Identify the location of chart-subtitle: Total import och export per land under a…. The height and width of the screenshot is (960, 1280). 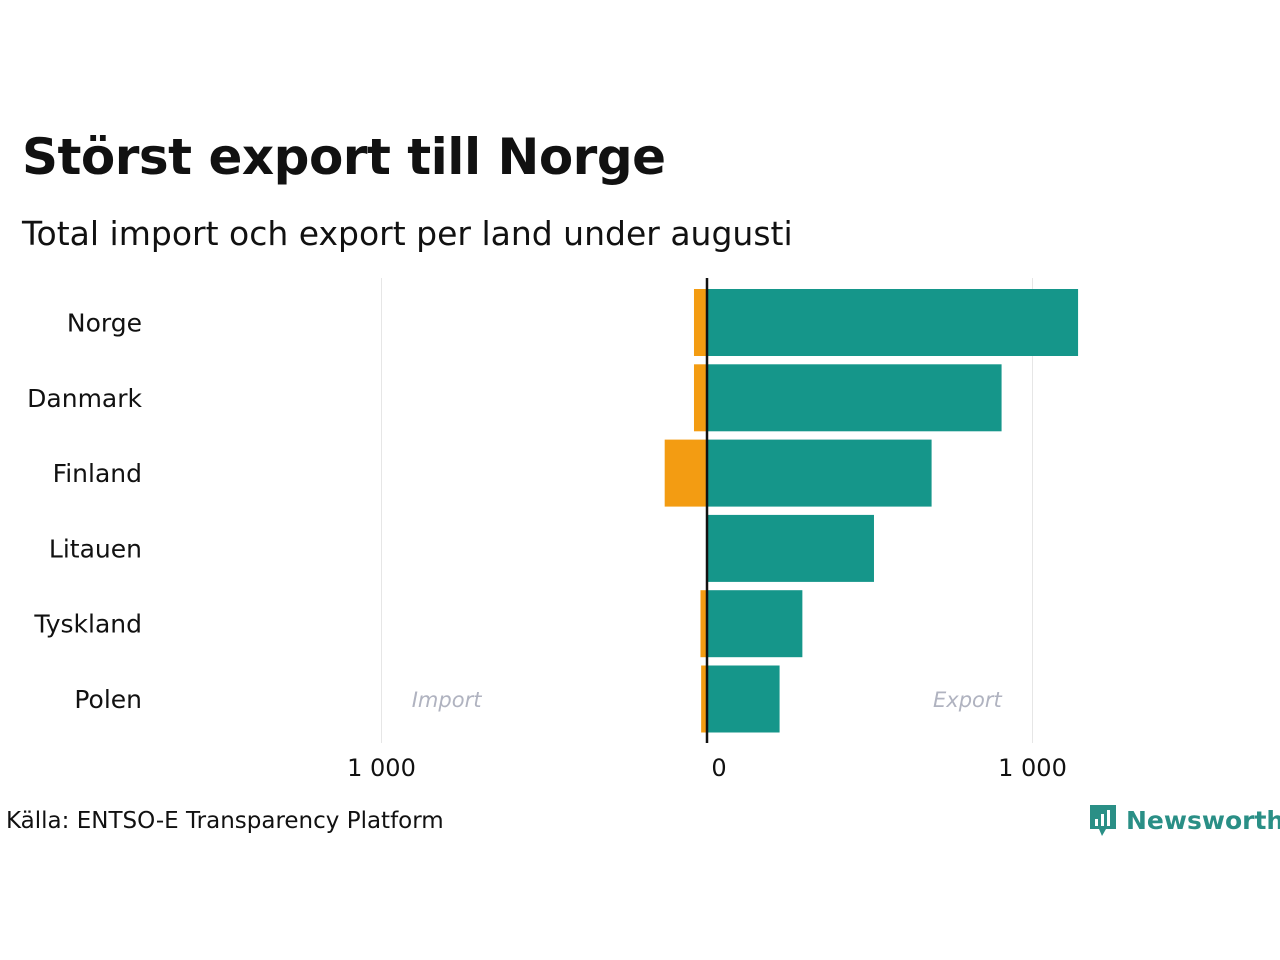
(407, 233).